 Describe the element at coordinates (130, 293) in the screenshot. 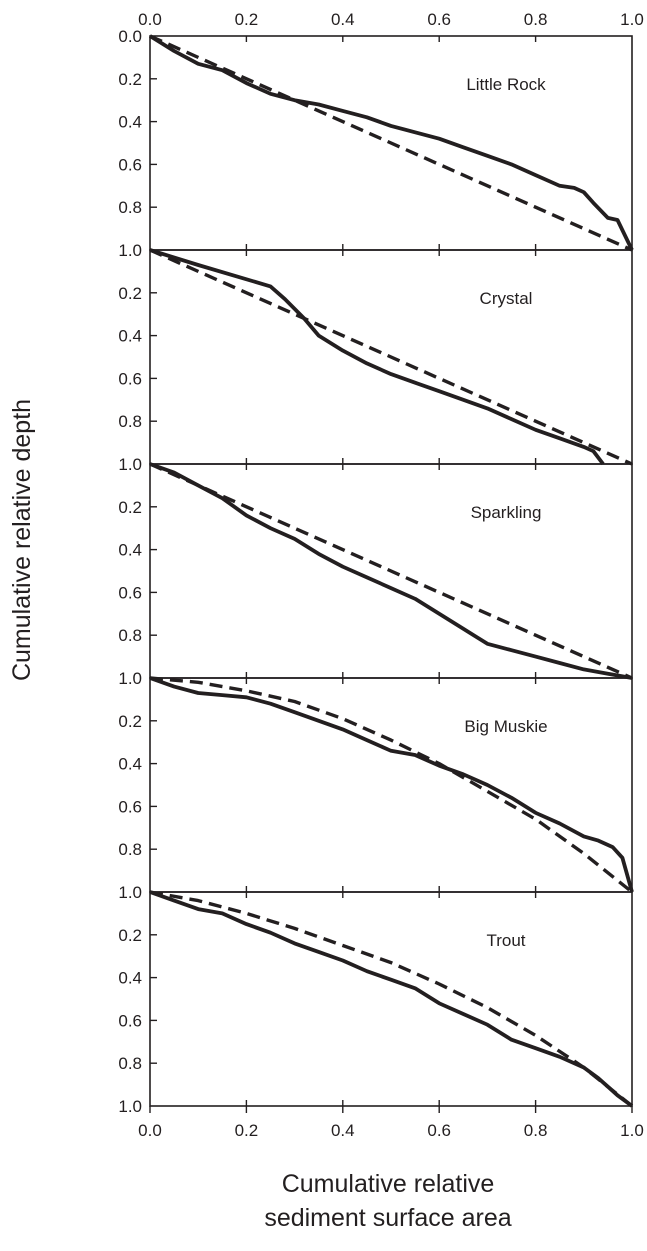

I see `y-tick-label-crystal: 0.2` at that location.